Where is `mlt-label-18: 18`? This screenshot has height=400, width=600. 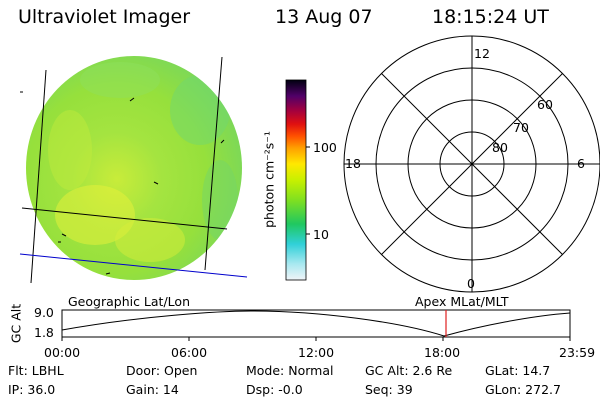 mlt-label-18: 18 is located at coordinates (353, 163).